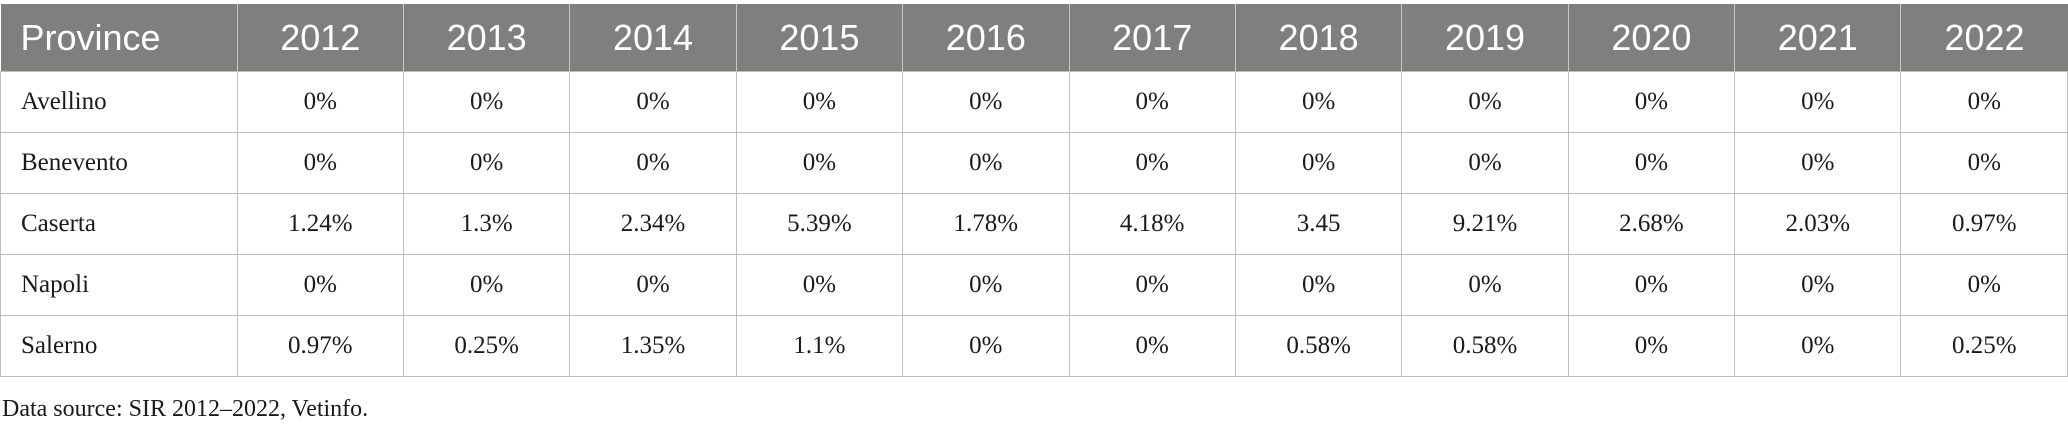 The width and height of the screenshot is (2068, 432). I want to click on percentage-cell: 1.78%, so click(986, 224).